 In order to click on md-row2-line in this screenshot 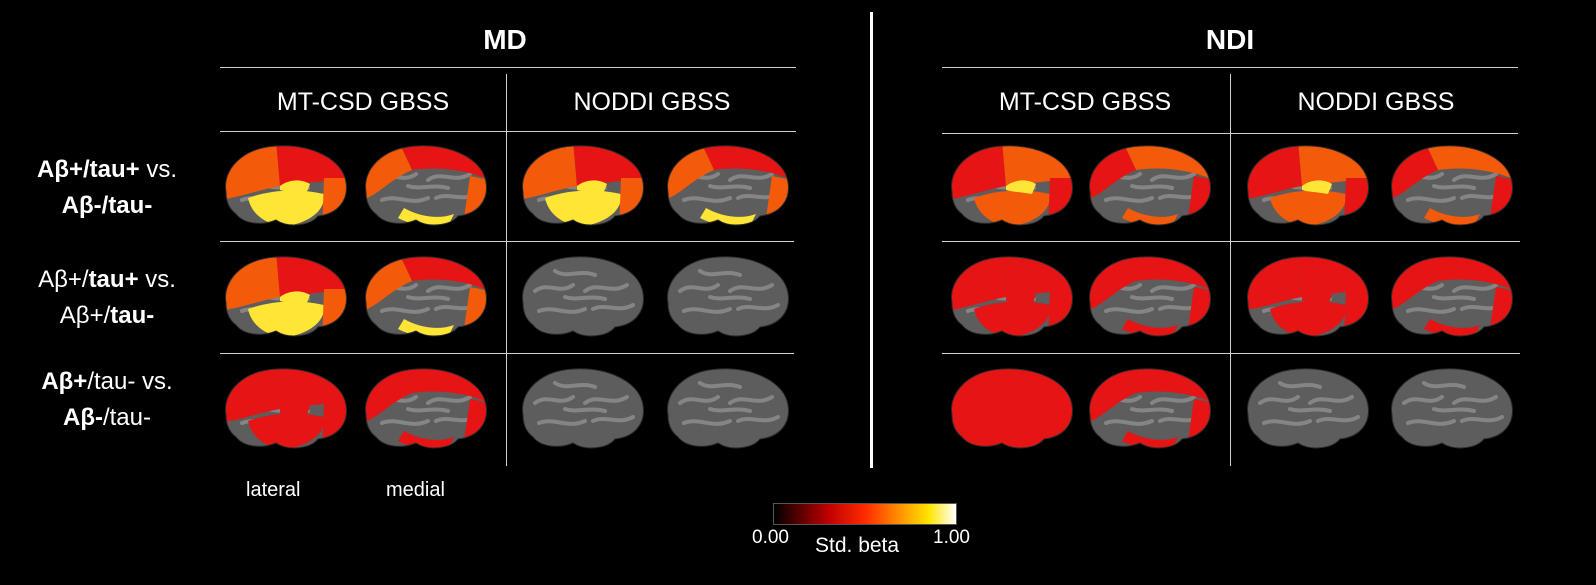, I will do `click(507, 353)`.